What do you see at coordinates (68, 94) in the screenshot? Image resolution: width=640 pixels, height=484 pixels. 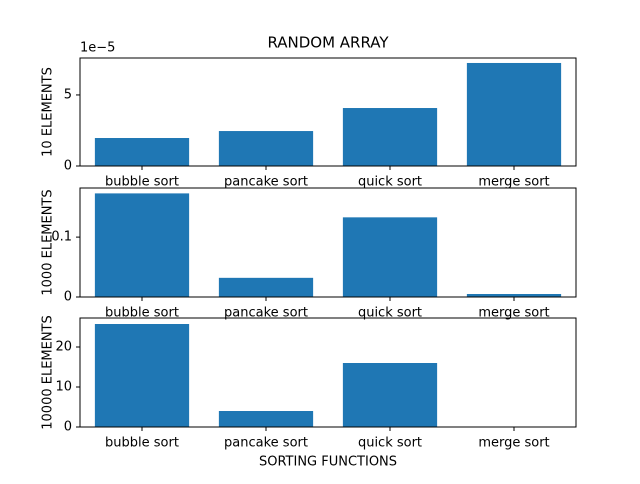 I see `y-tick-label: 5` at bounding box center [68, 94].